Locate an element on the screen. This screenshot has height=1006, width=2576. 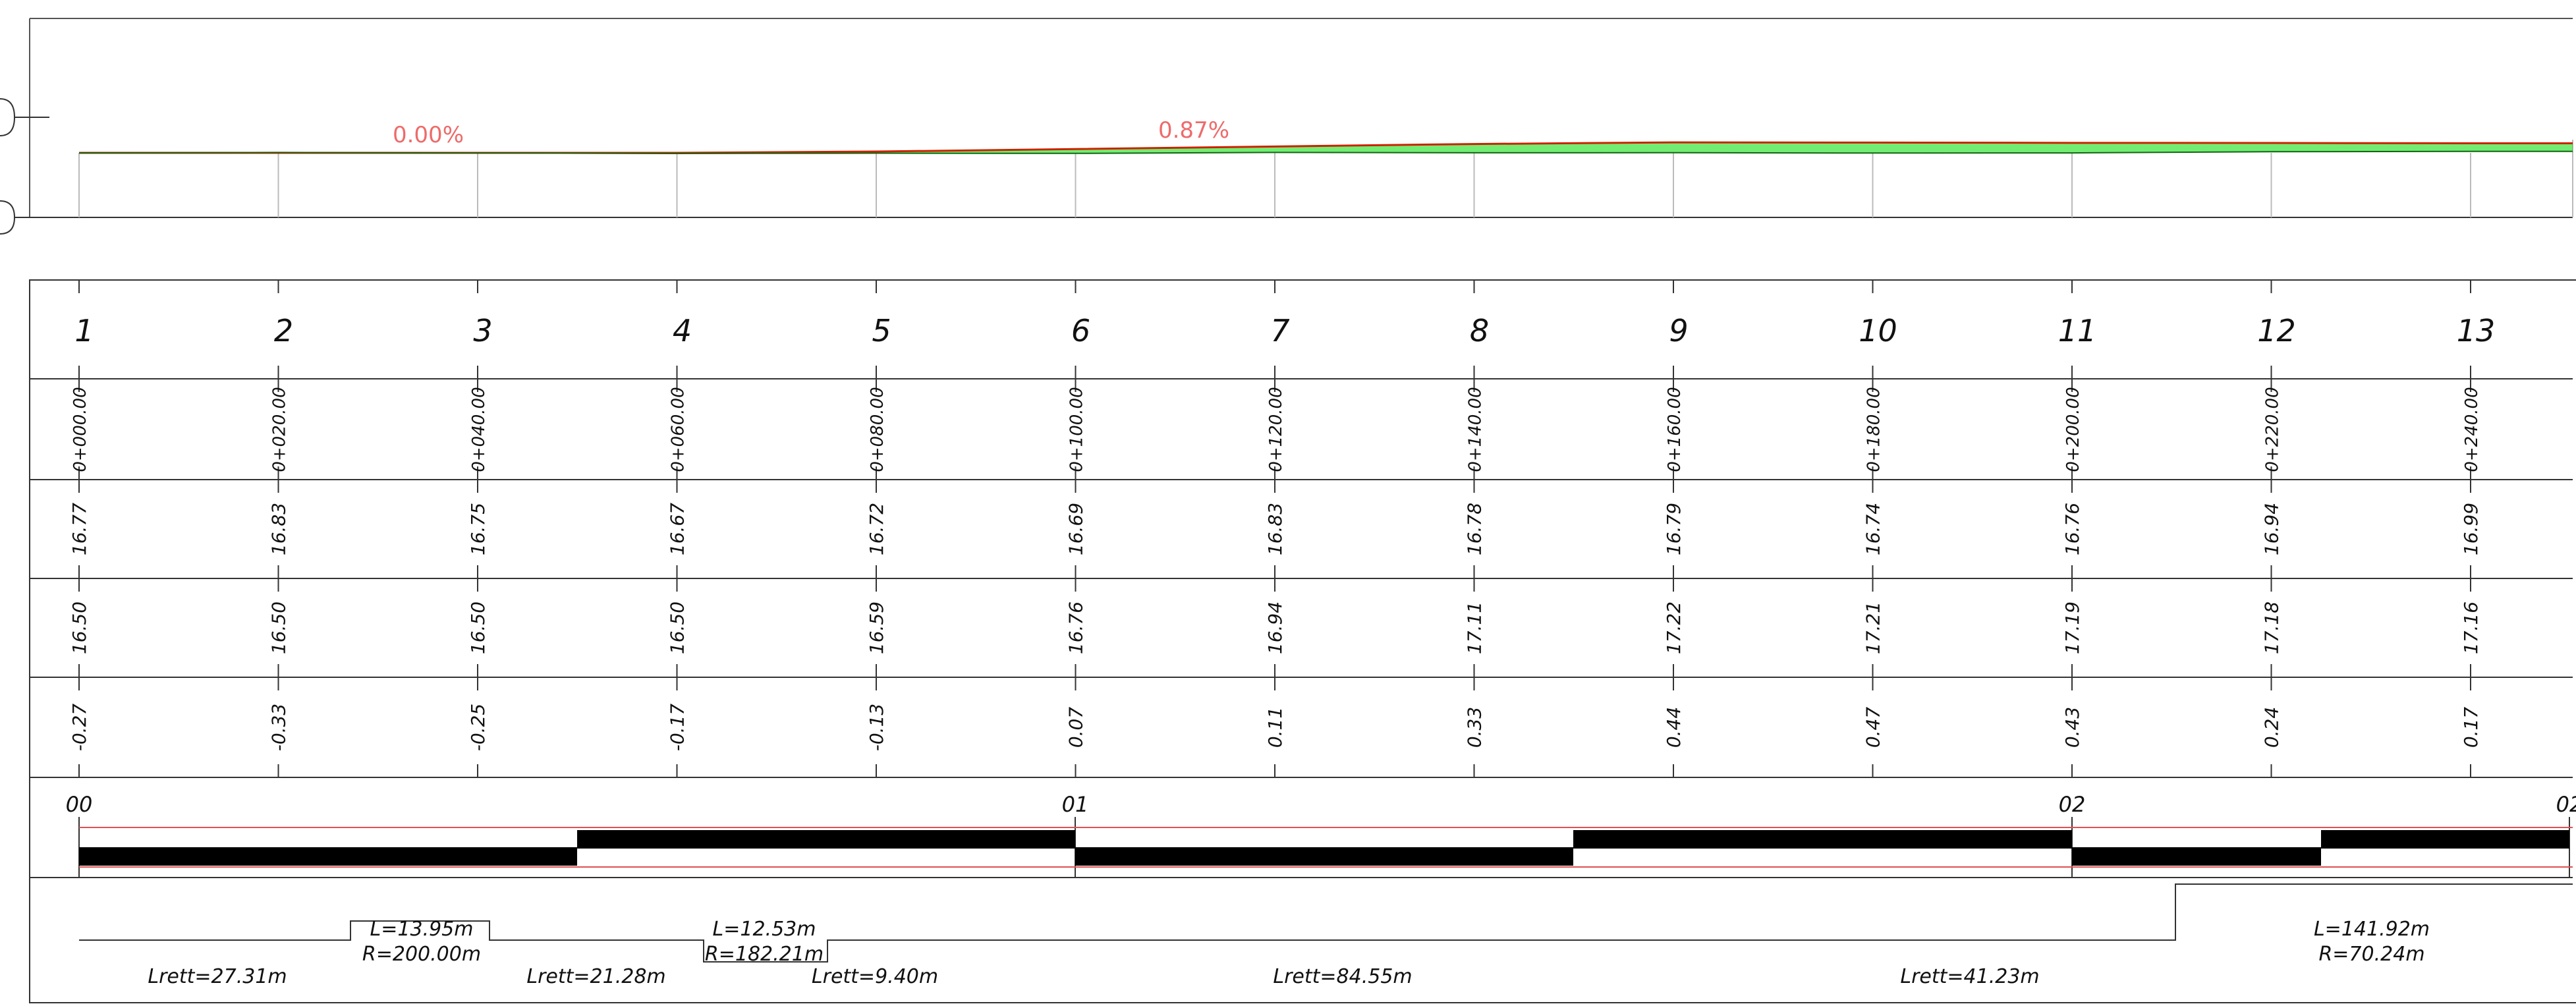
difference-label: 0.24 is located at coordinates (2272, 727).